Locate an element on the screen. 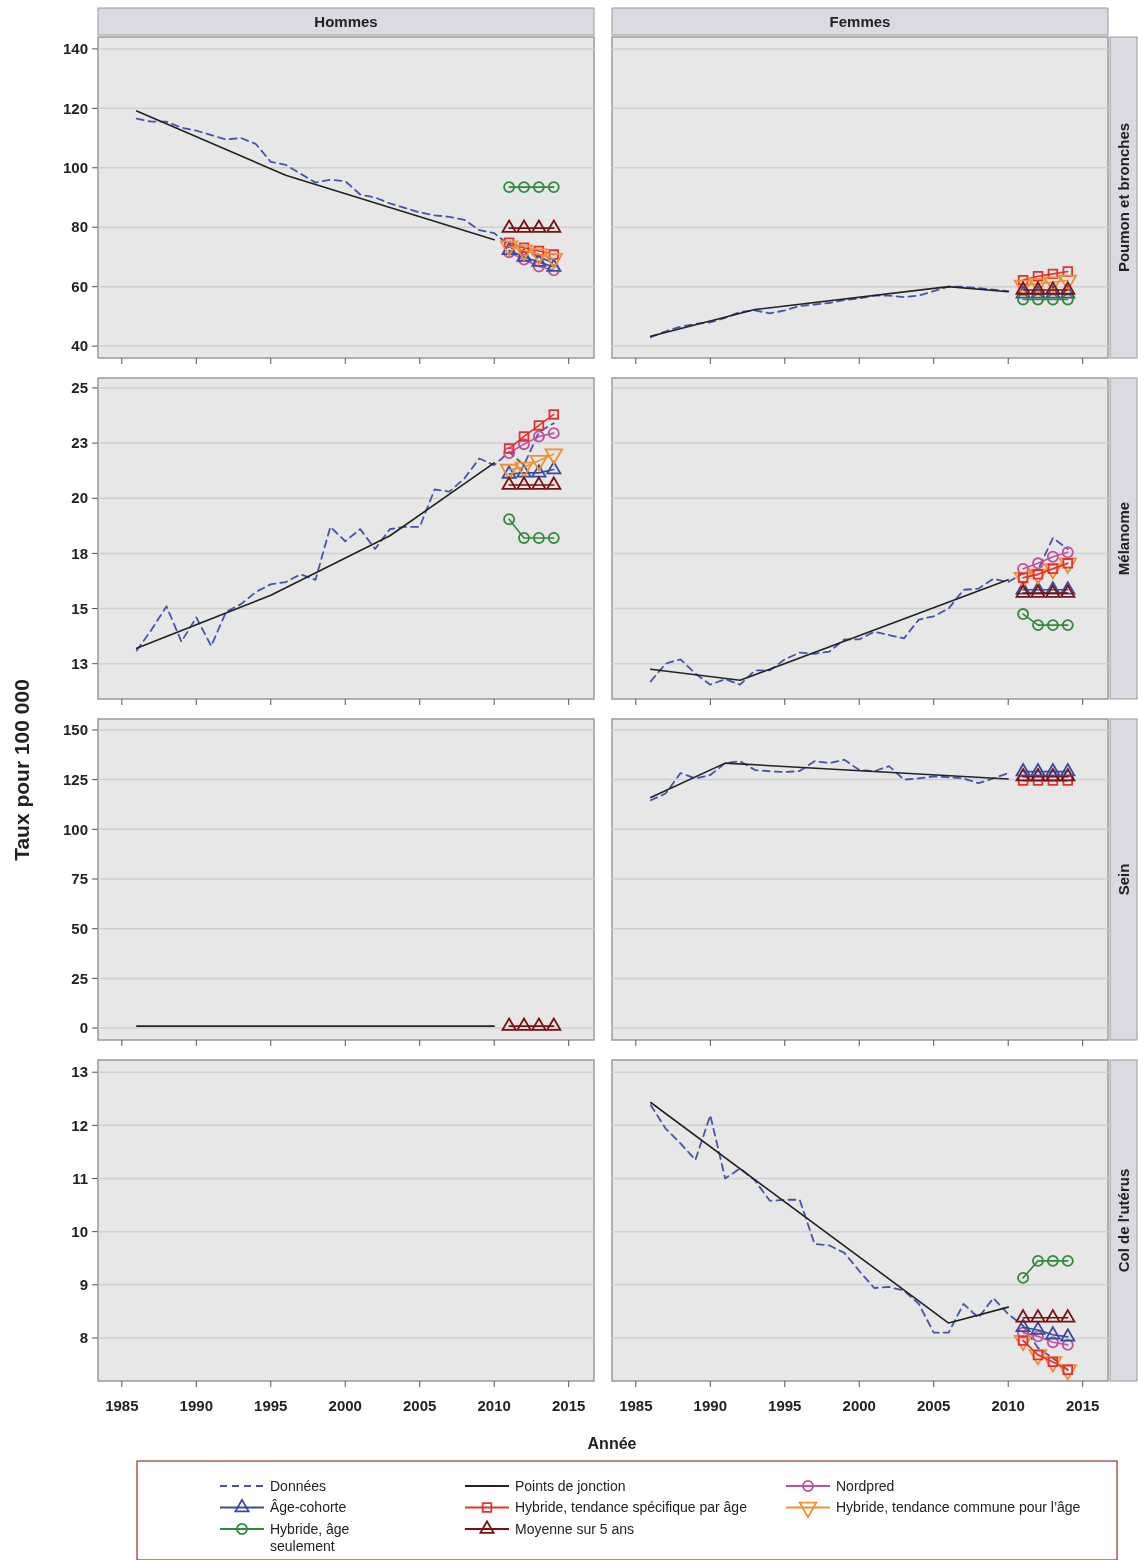  legend-label: Moyenne sur 5 ans is located at coordinates (575, 1528).